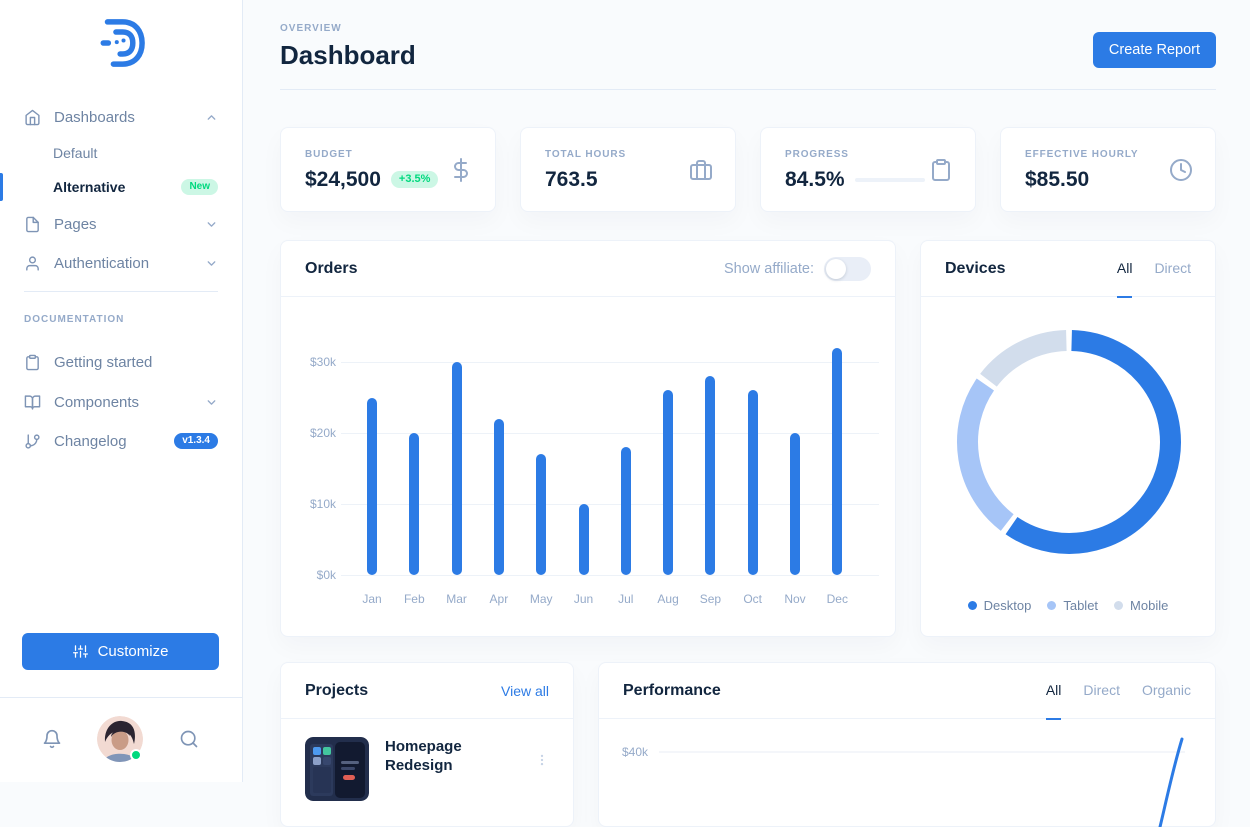 The image size is (1250, 827). I want to click on devices-legend: Desktop Tablet Mobile, so click(1068, 605).